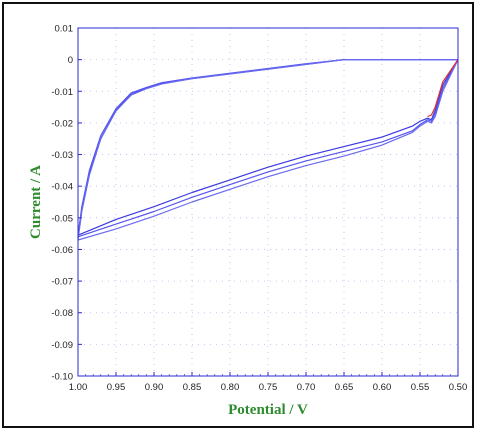  What do you see at coordinates (192, 387) in the screenshot?
I see `x-tick-label: 0.85` at bounding box center [192, 387].